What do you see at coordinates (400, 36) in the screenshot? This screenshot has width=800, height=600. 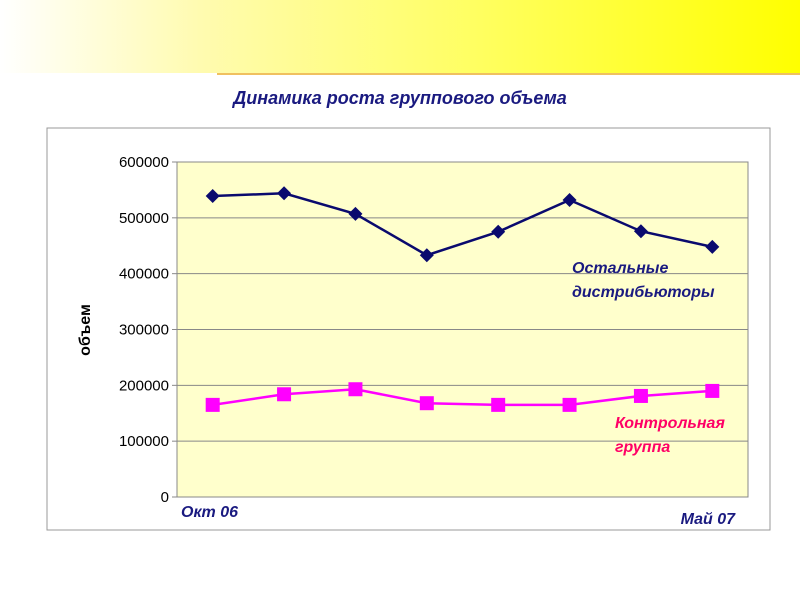 I see `header-gradient-banner` at bounding box center [400, 36].